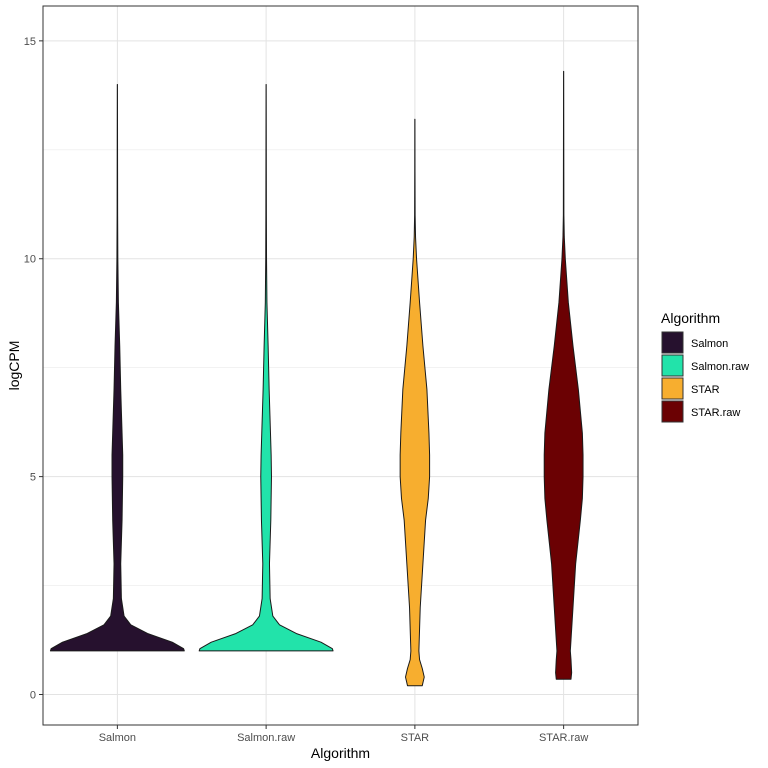 Image resolution: width=768 pixels, height=768 pixels. What do you see at coordinates (117, 367) in the screenshot?
I see `violin-salmon` at bounding box center [117, 367].